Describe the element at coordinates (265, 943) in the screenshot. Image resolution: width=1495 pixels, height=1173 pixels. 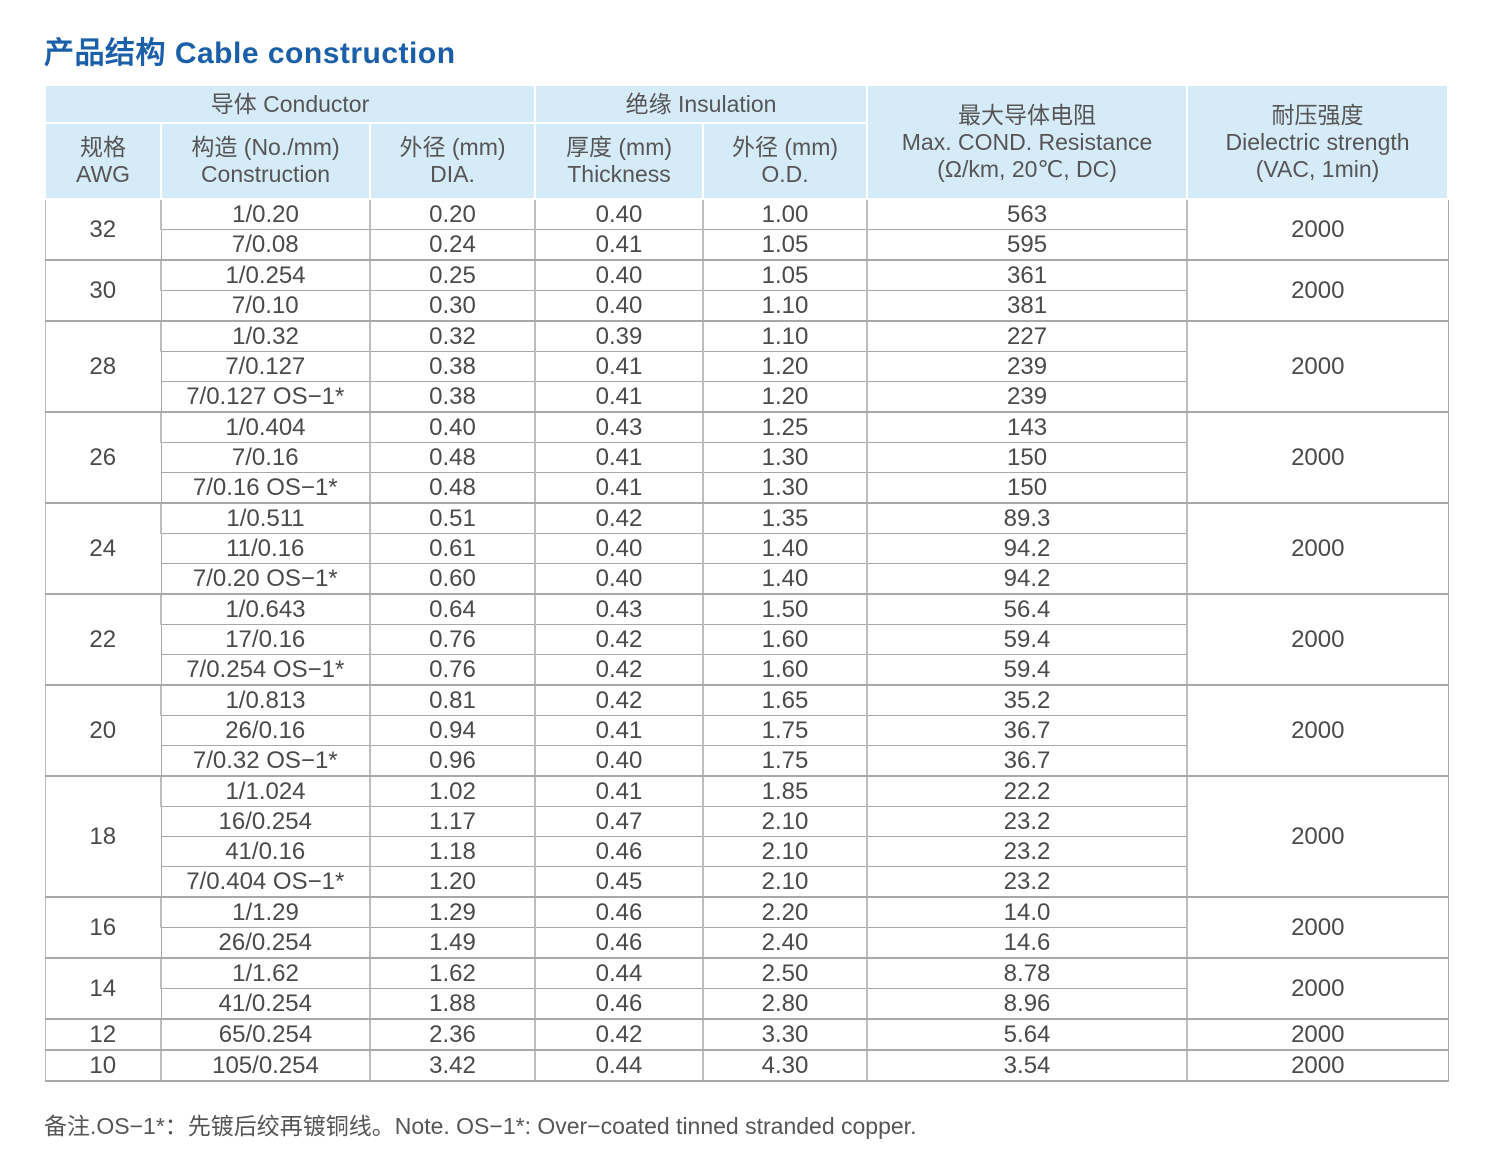
I see `construction-cell: 26/0.254` at that location.